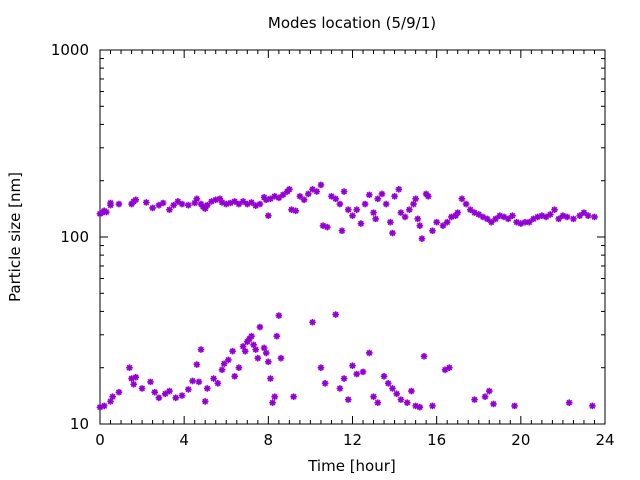 This screenshot has width=640, height=480. What do you see at coordinates (269, 440) in the screenshot?
I see `x-tick-label: 8` at bounding box center [269, 440].